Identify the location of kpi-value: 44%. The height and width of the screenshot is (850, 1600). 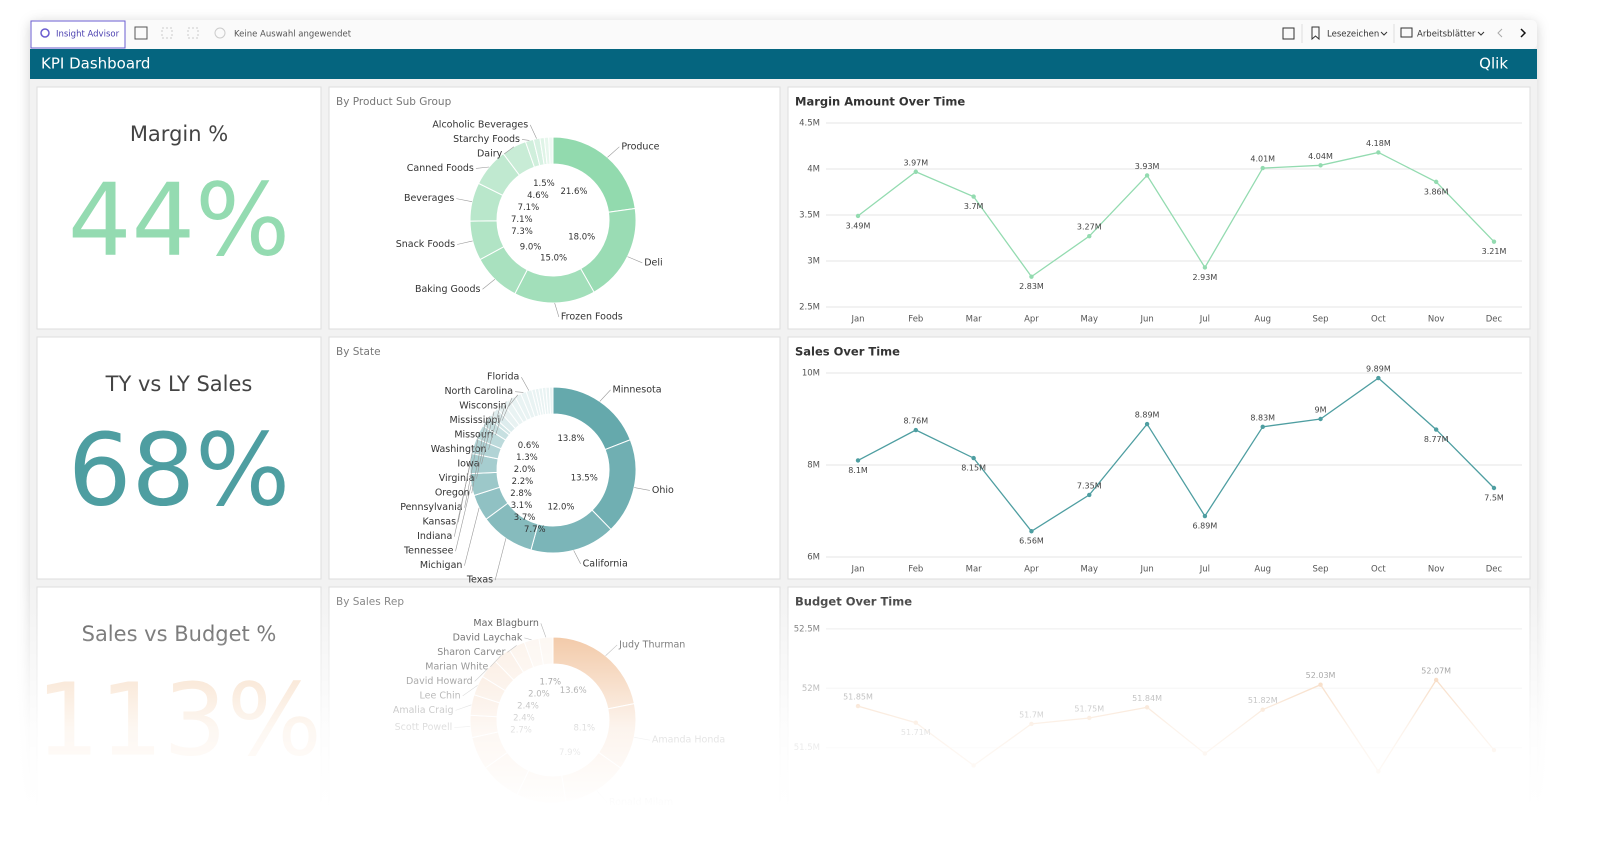
(179, 219).